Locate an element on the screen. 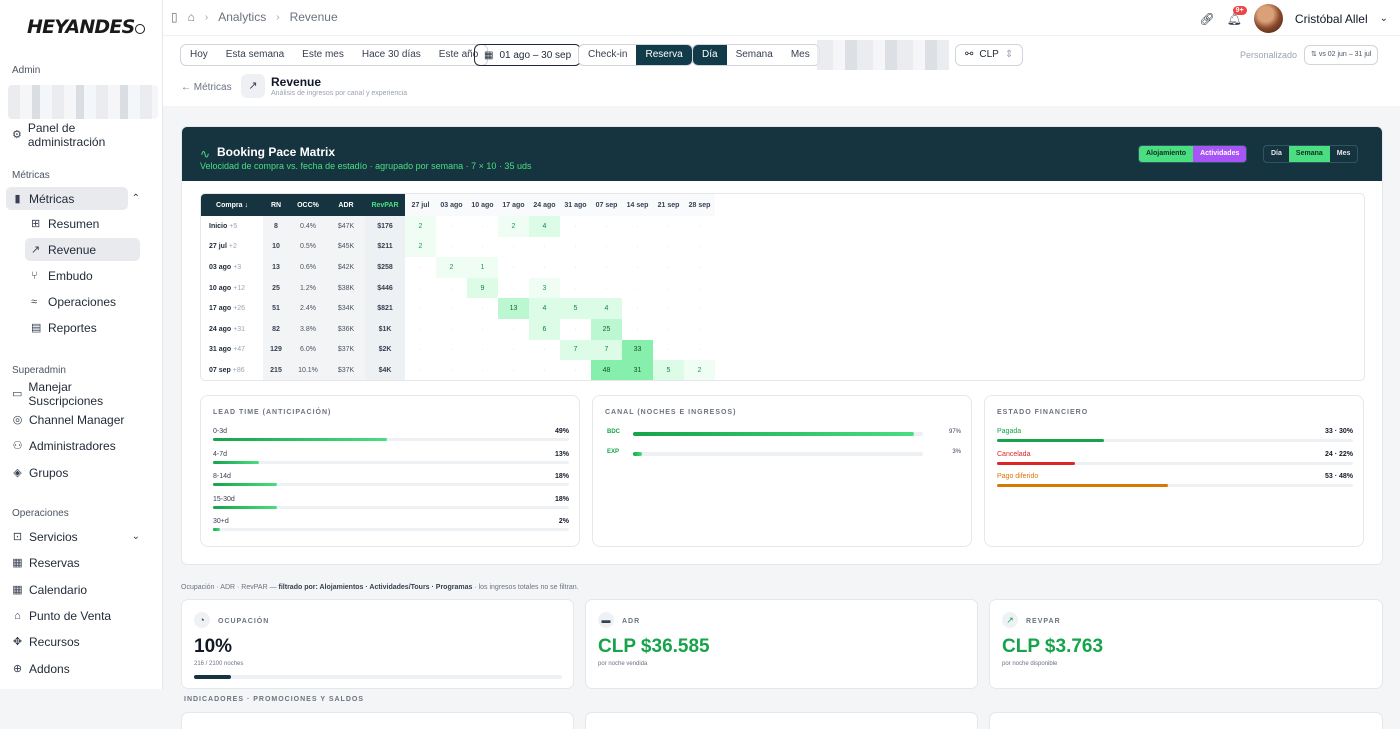 The image size is (1400, 729). matrix-adr: $42K is located at coordinates (346, 267).